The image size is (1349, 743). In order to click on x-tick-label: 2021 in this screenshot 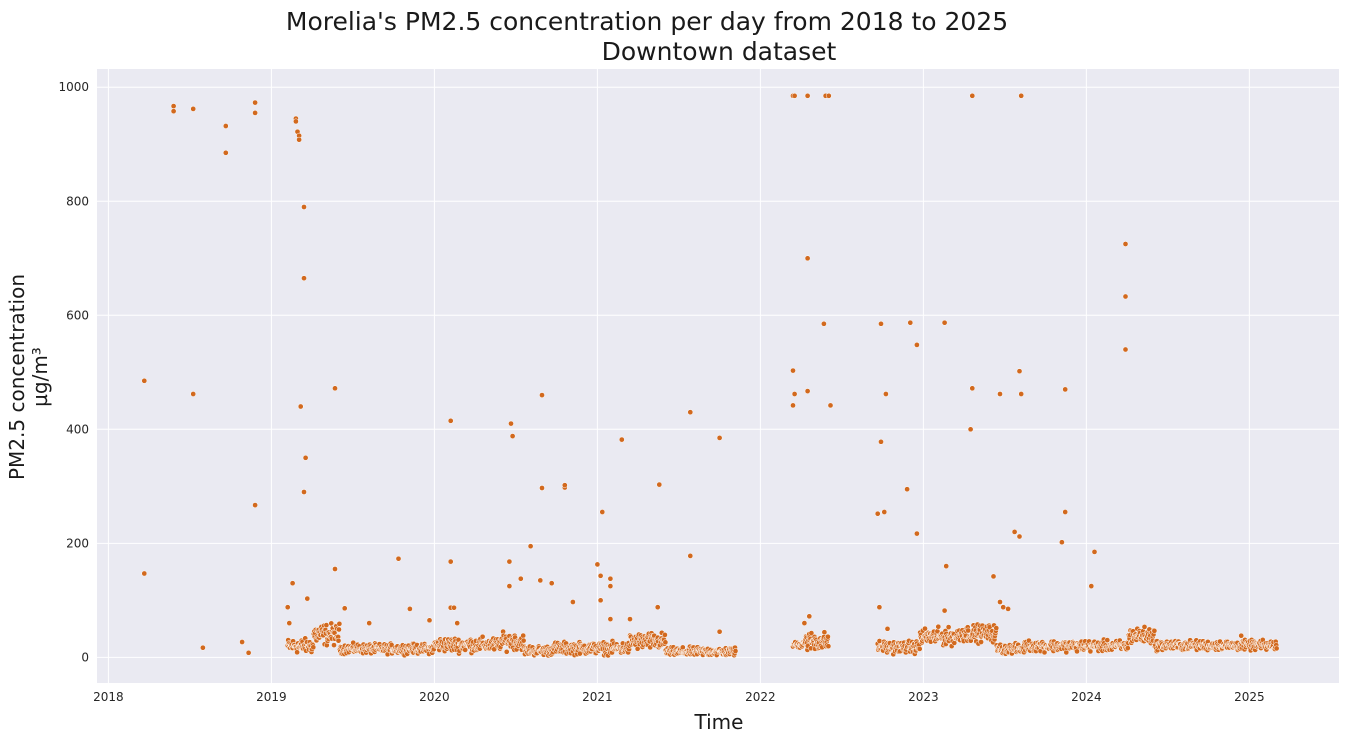, I will do `click(597, 697)`.